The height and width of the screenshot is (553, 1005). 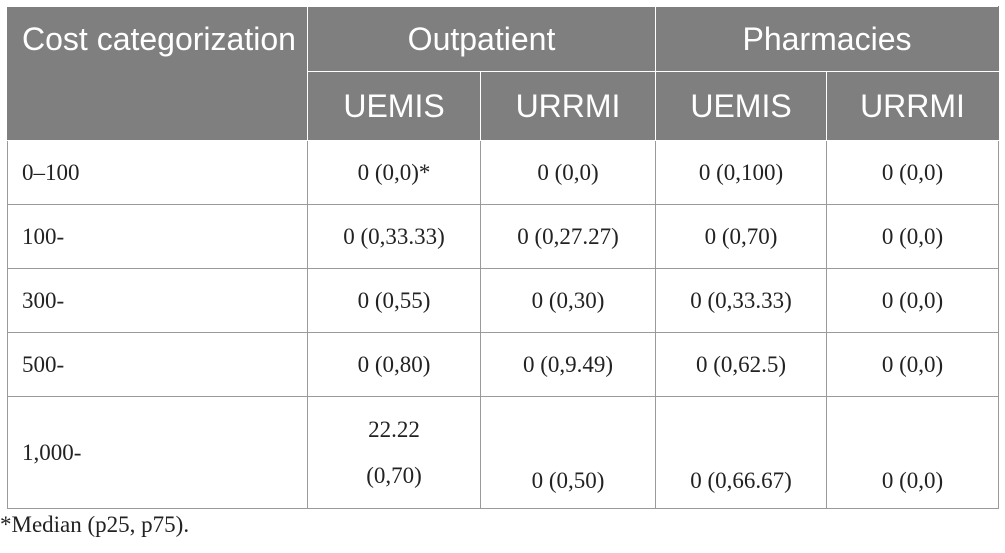 I want to click on subheader-pharmacies-urrmi: URRMI, so click(x=912, y=106).